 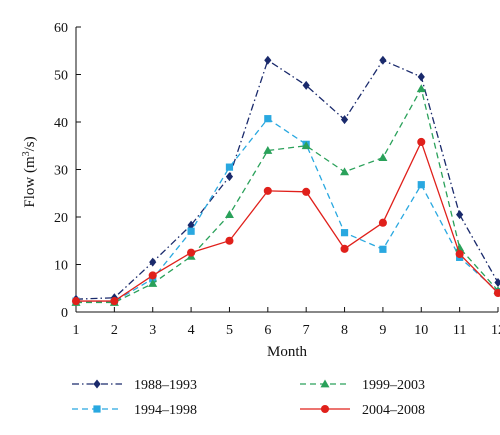 What do you see at coordinates (64, 313) in the screenshot?
I see `y-tick-label: 0` at bounding box center [64, 313].